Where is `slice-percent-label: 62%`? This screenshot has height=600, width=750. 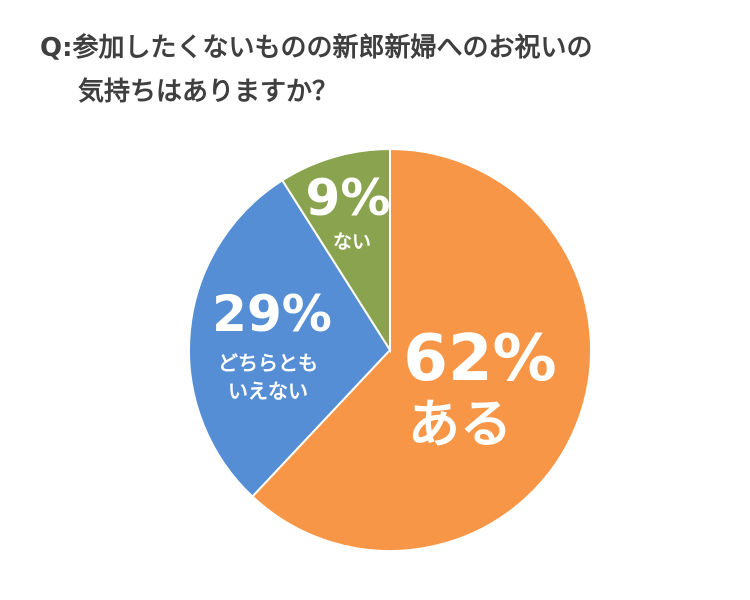
slice-percent-label: 62% is located at coordinates (479, 359).